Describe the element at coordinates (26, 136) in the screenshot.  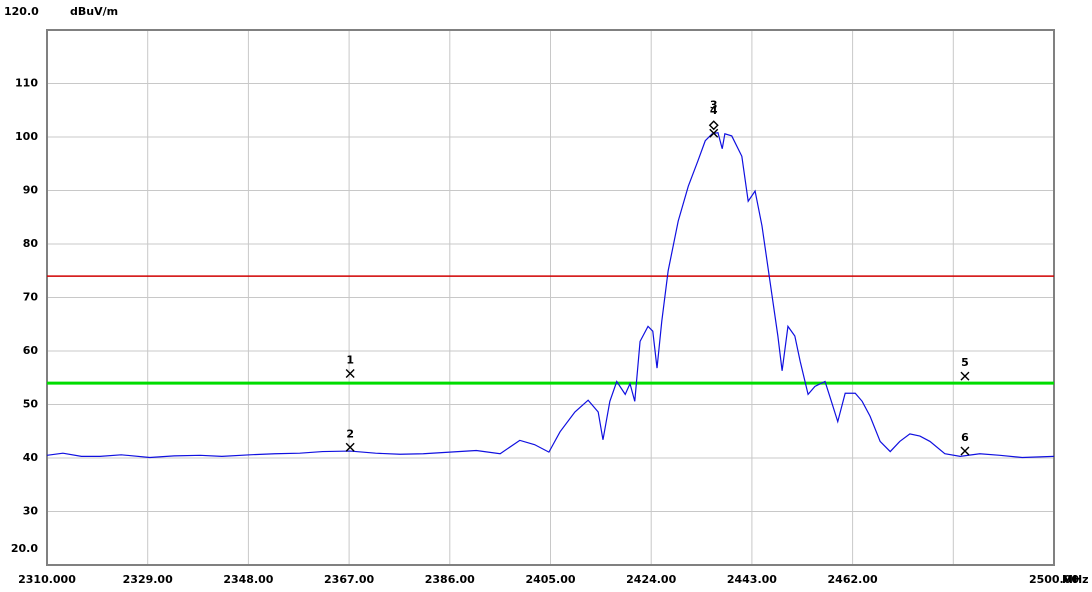
I see `y-tick-label: 100` at that location.